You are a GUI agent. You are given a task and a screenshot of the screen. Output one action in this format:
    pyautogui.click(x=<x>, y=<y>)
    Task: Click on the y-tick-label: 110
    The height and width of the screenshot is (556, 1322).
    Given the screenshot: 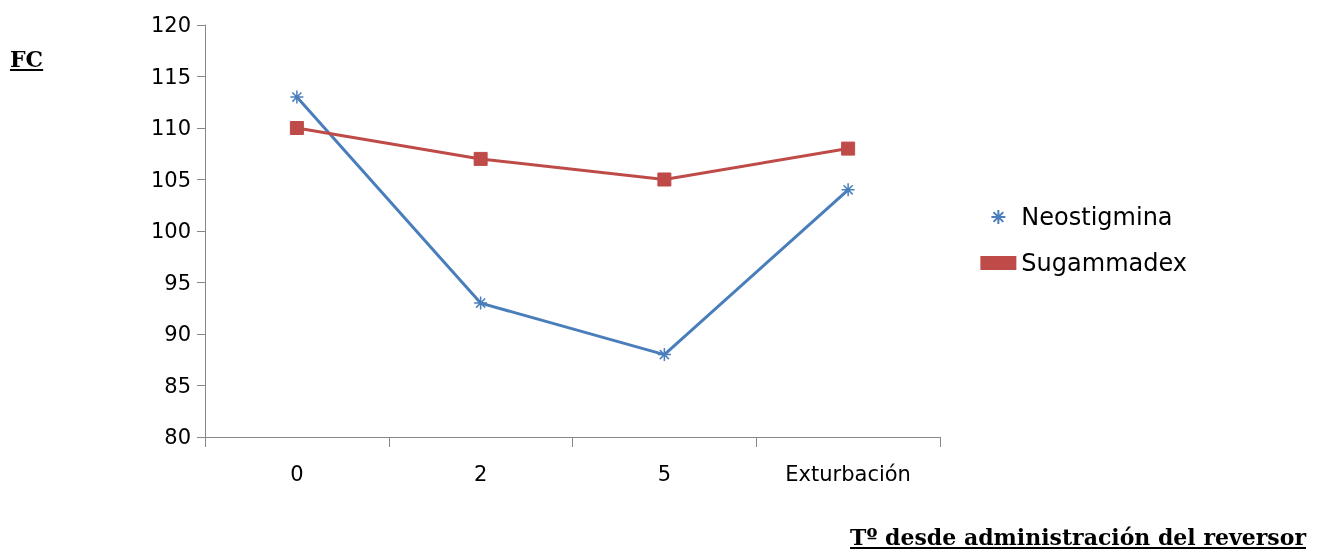 What is the action you would take?
    pyautogui.click(x=170, y=128)
    